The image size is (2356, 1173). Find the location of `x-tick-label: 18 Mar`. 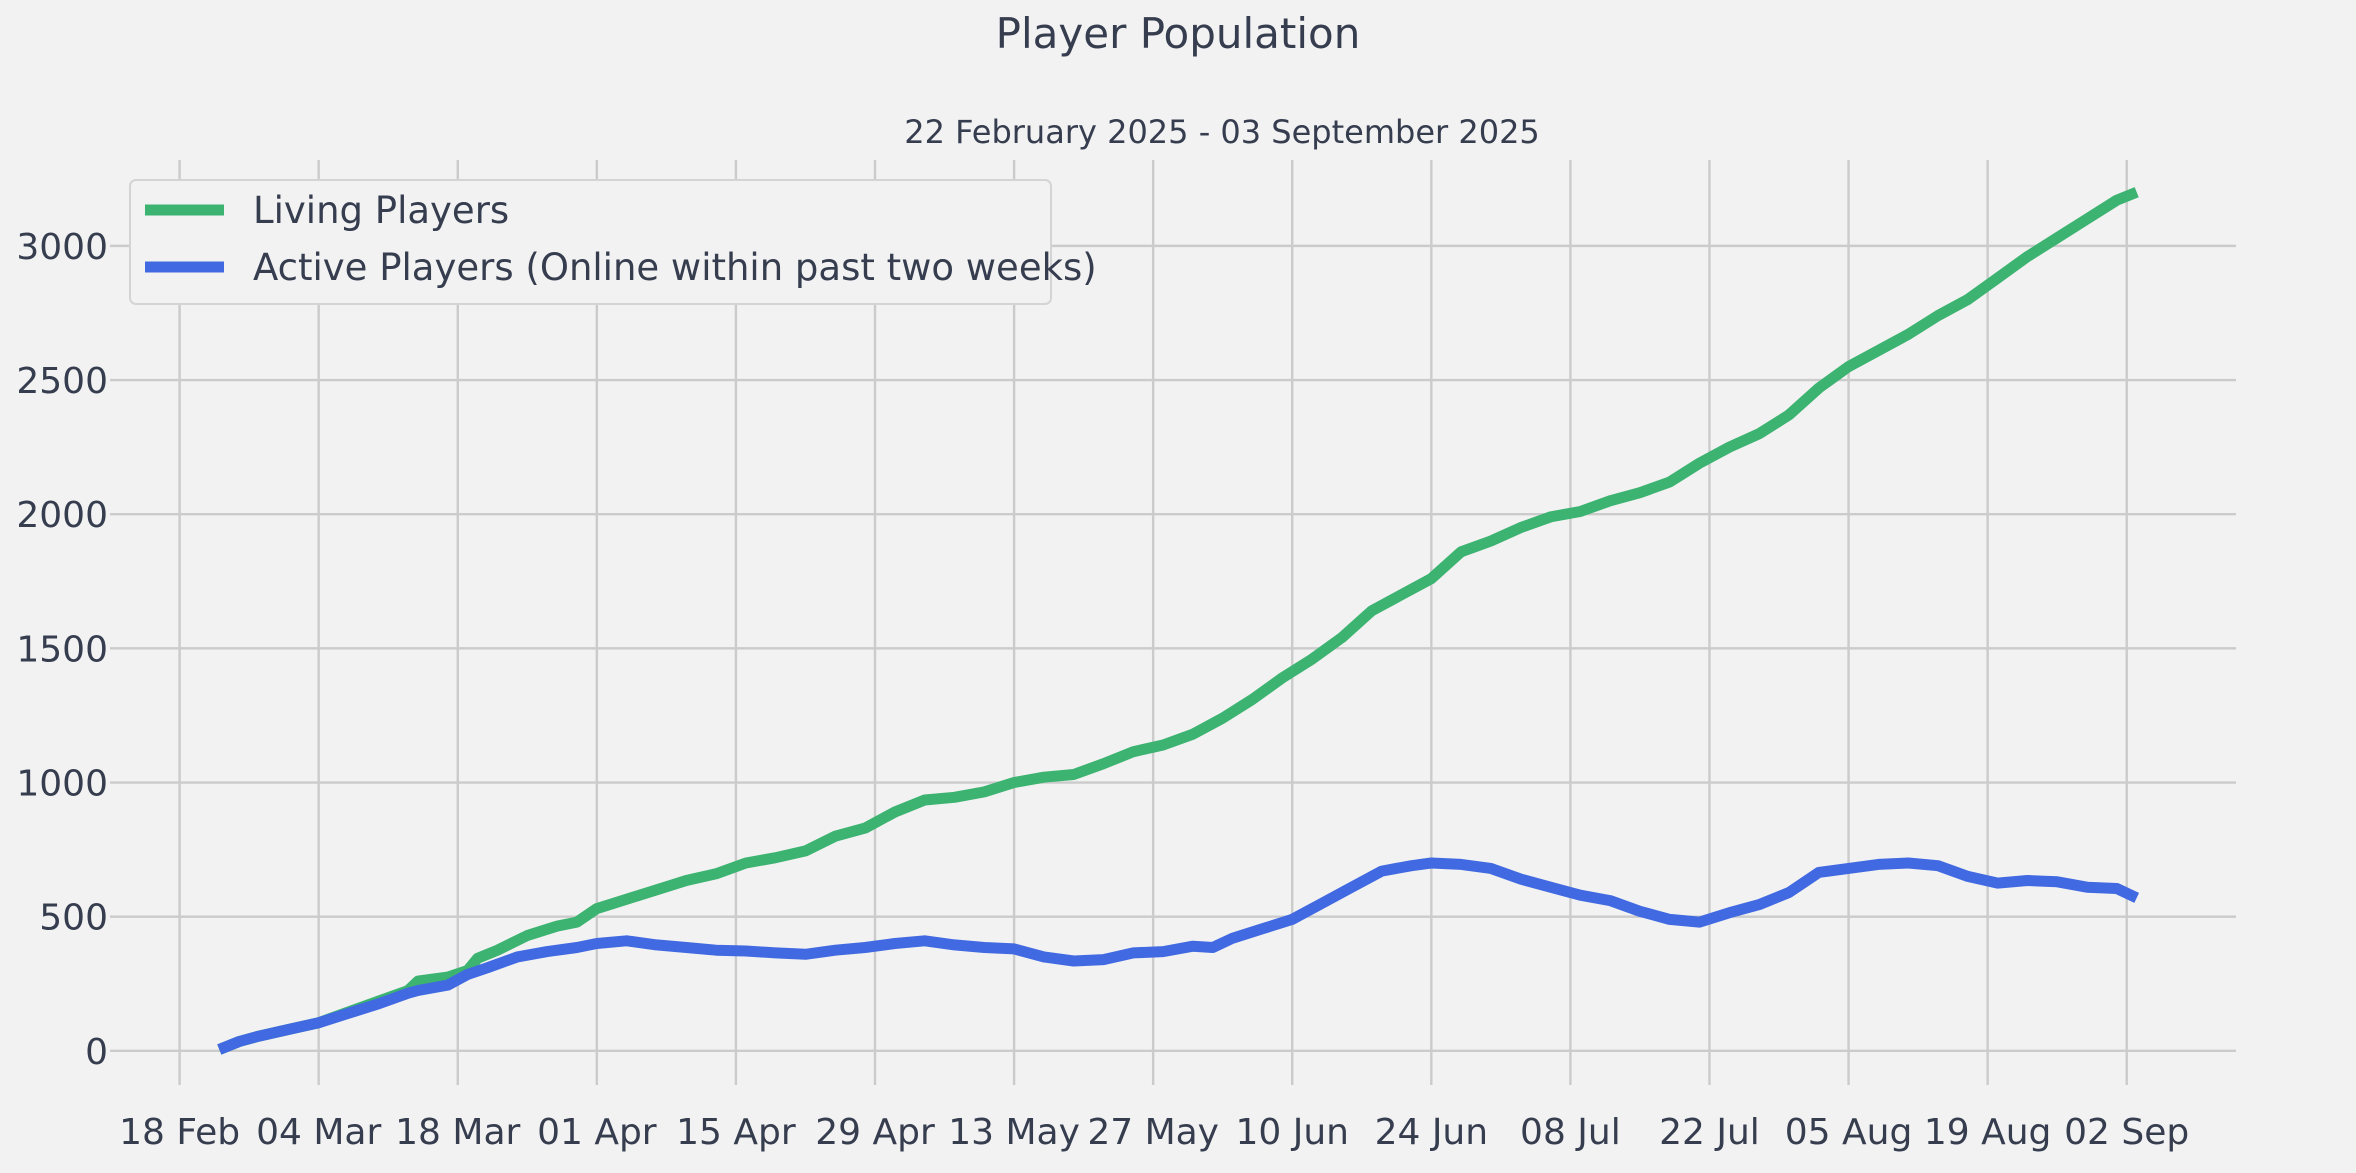

x-tick-label: 18 Mar is located at coordinates (457, 1132).